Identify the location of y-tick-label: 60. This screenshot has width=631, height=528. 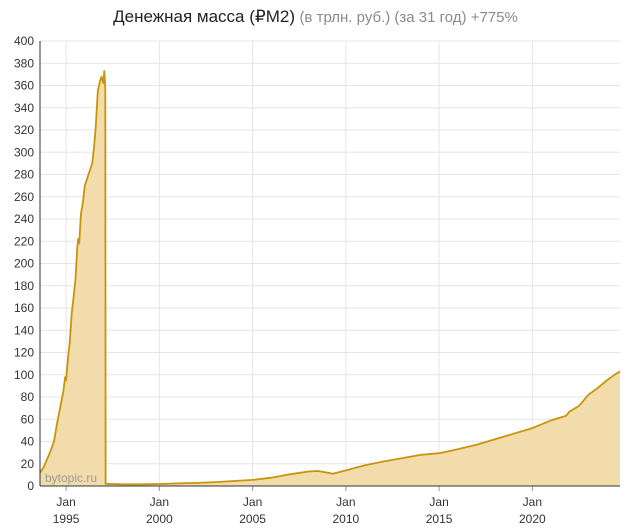
(28, 419).